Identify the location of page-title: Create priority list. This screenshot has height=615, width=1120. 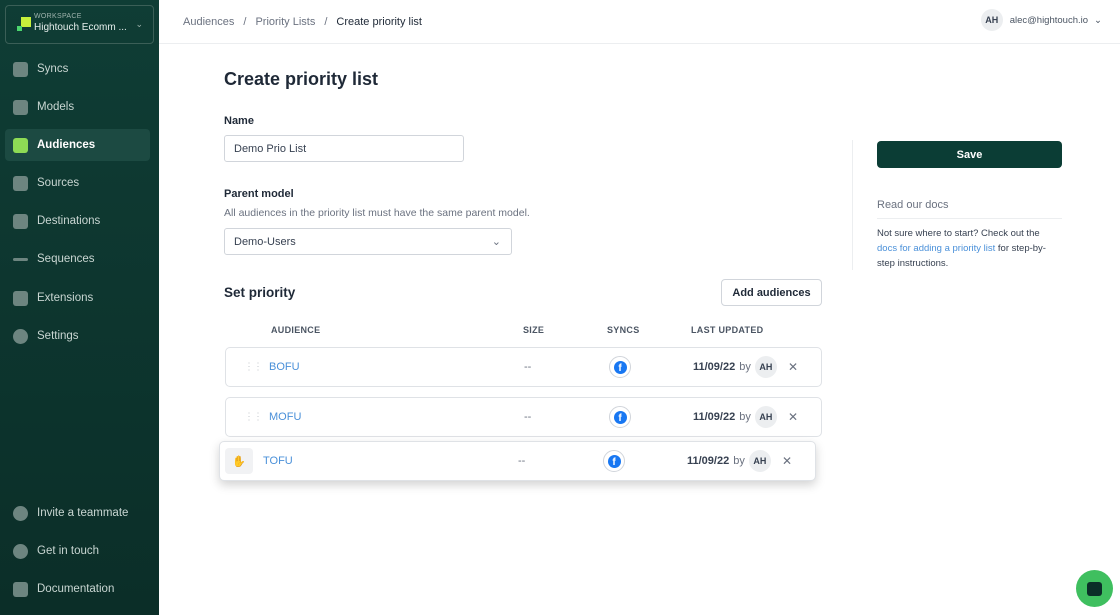
(301, 79).